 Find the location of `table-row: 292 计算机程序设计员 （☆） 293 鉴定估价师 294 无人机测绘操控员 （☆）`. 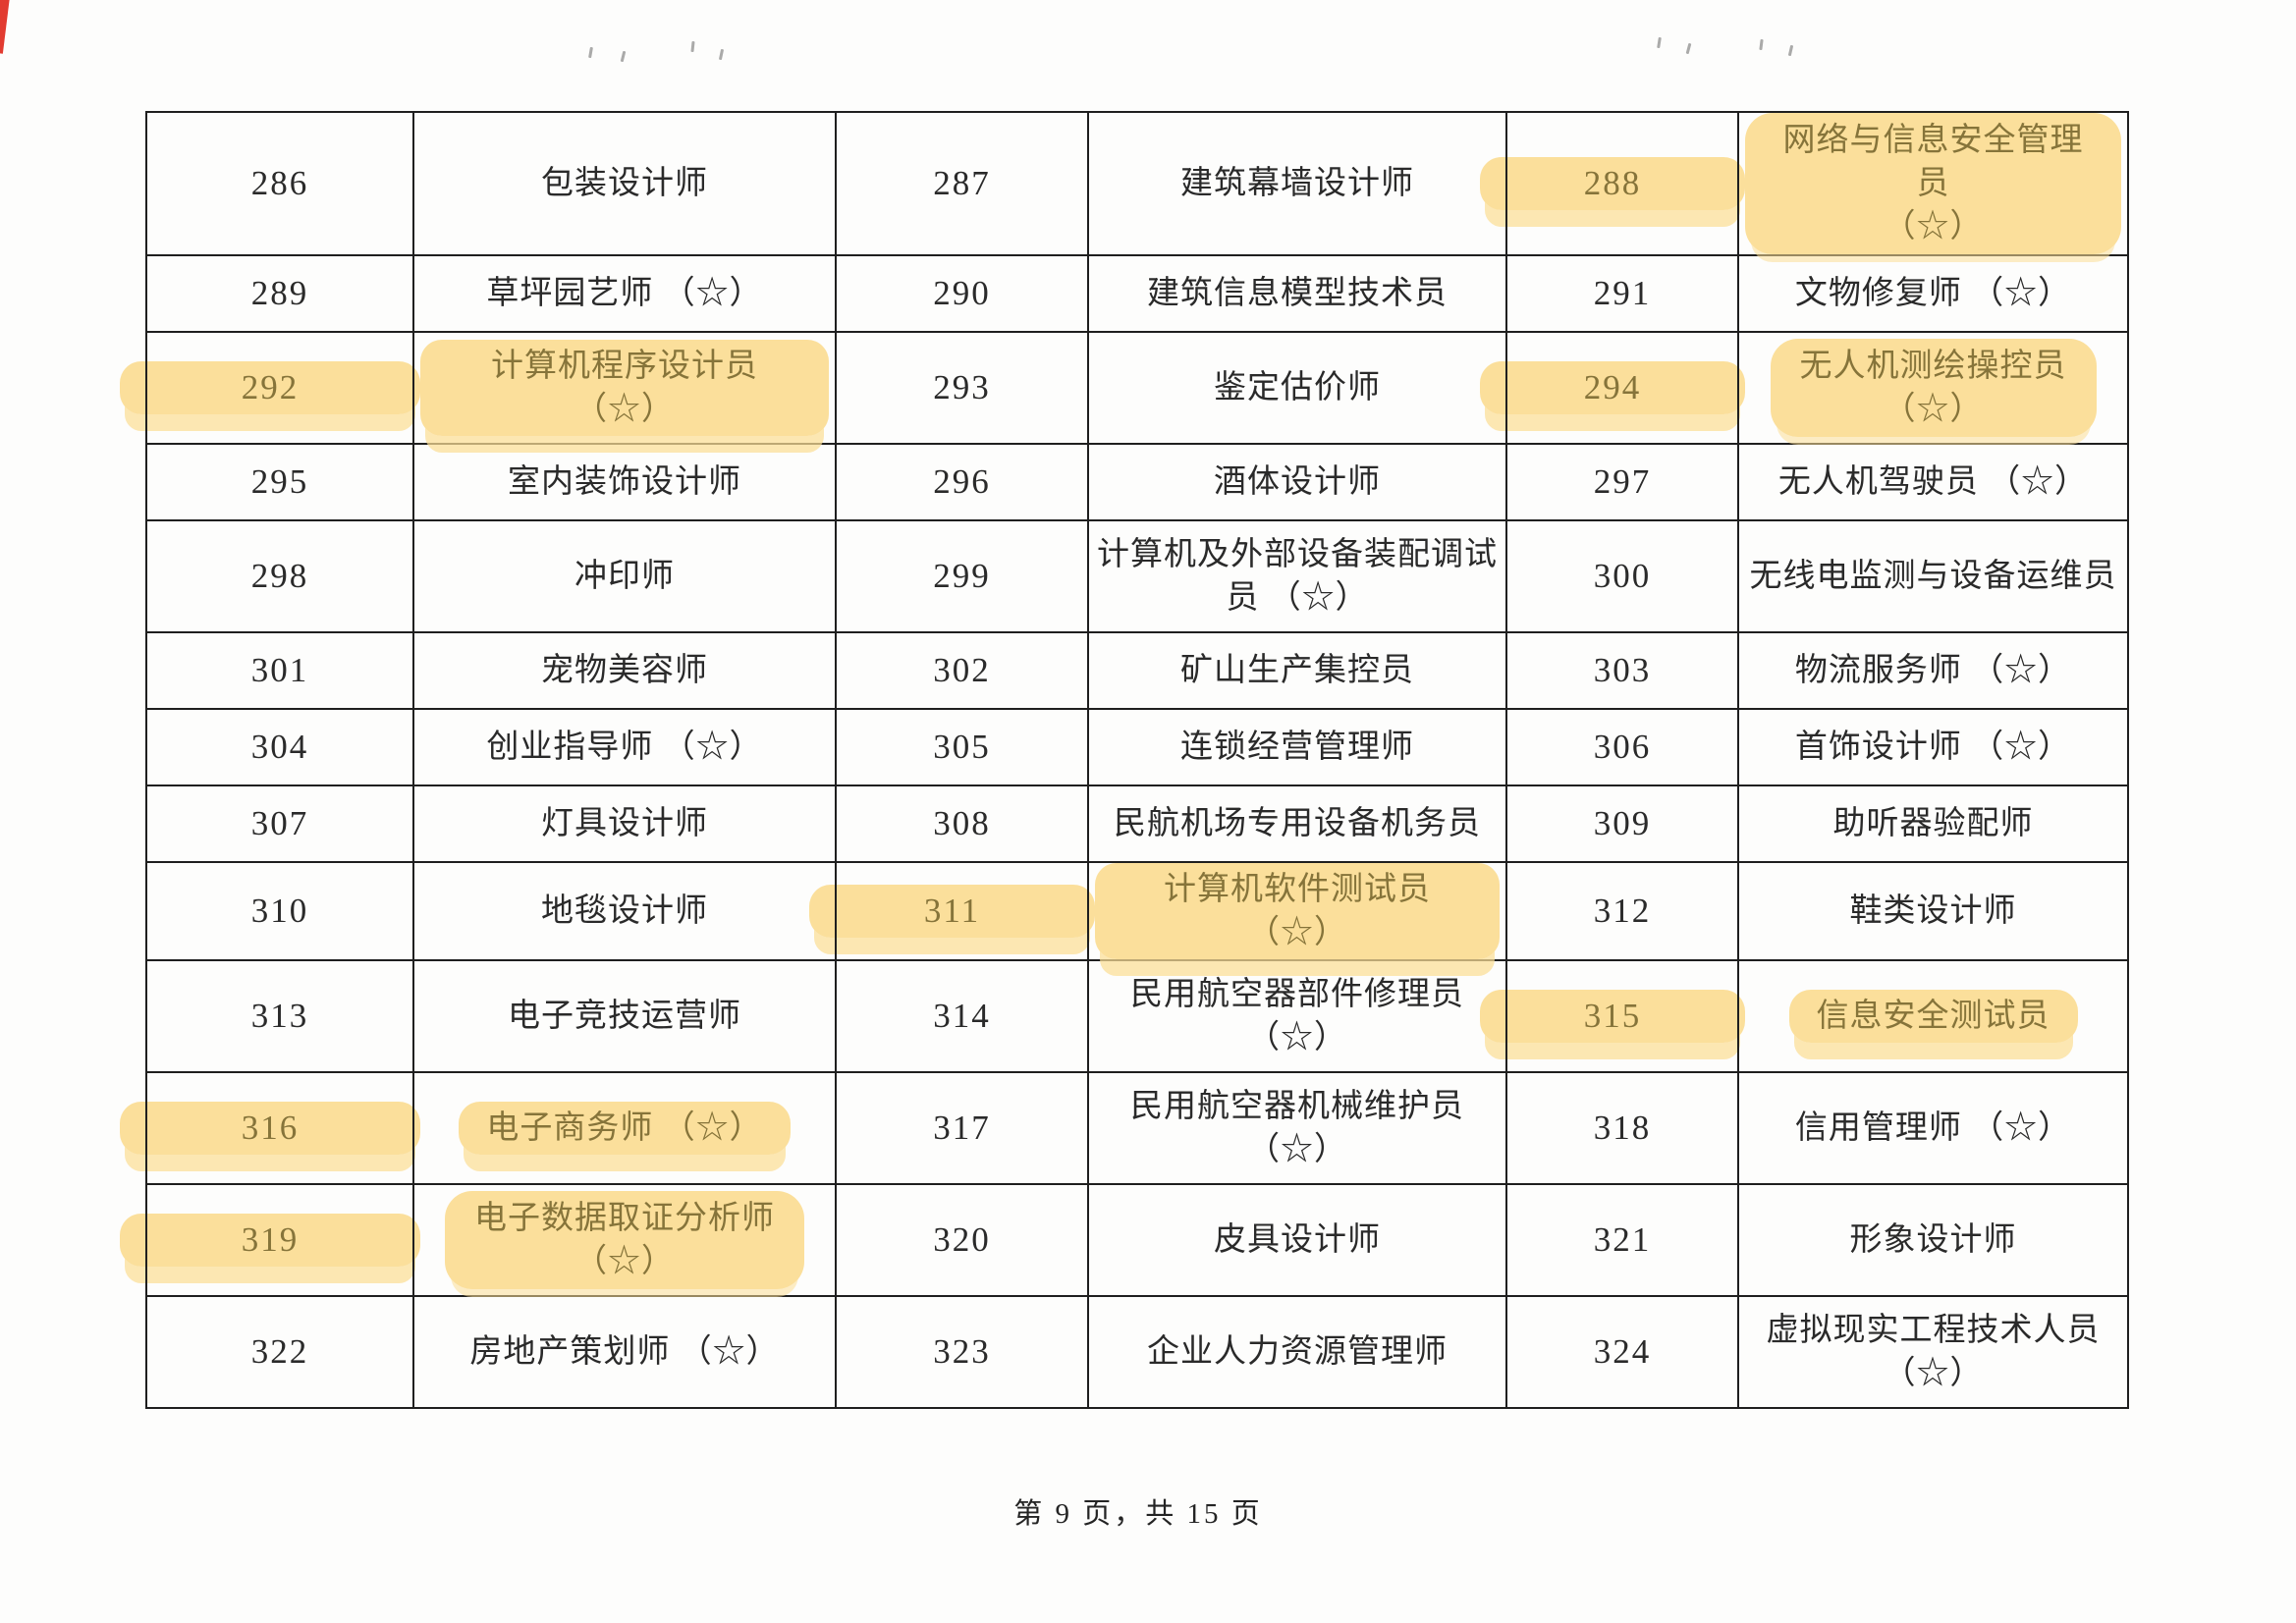

table-row: 292 计算机程序设计员 （☆） 293 鉴定估价师 294 无人机测绘操控员 （☆） is located at coordinates (1124, 388).